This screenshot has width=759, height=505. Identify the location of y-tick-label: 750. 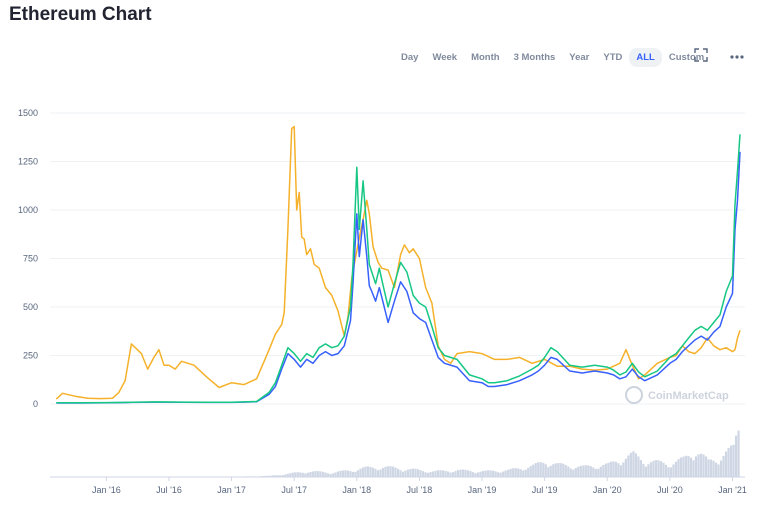
(30, 259).